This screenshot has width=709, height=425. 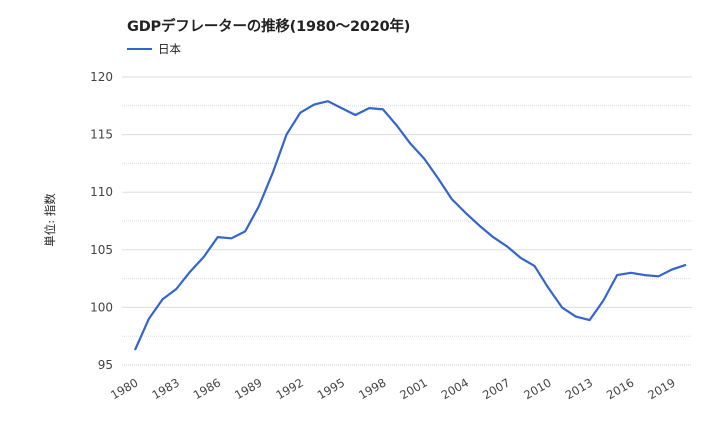 I want to click on x-tick-label: 1998, so click(x=372, y=388).